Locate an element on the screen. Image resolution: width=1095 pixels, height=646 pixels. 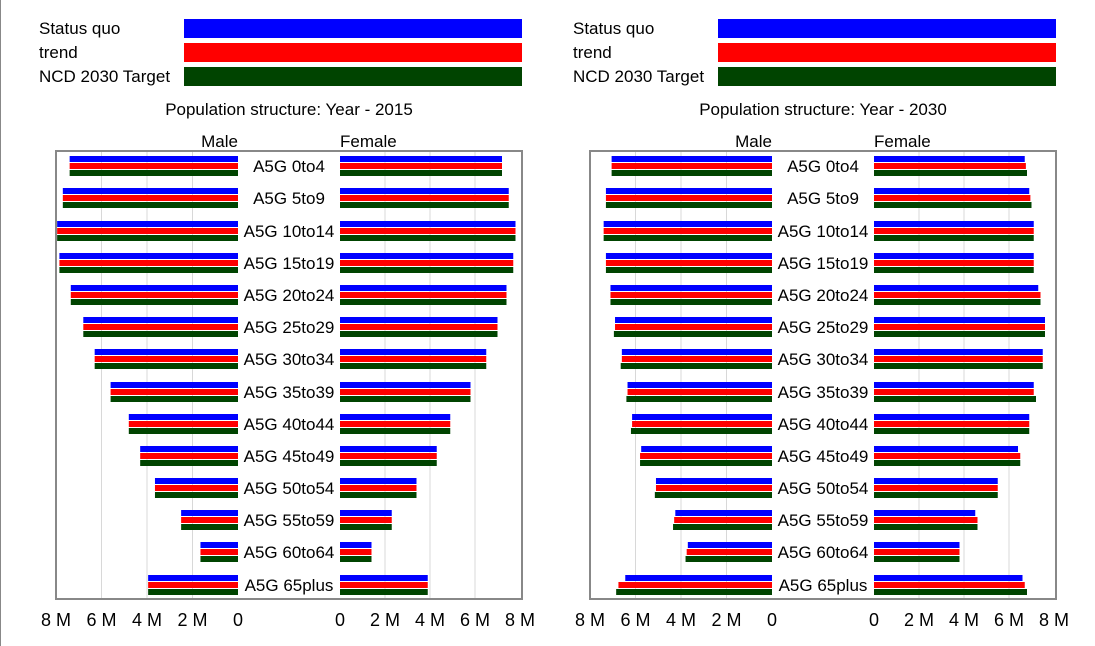
female-label-1: Female is located at coordinates (368, 141).